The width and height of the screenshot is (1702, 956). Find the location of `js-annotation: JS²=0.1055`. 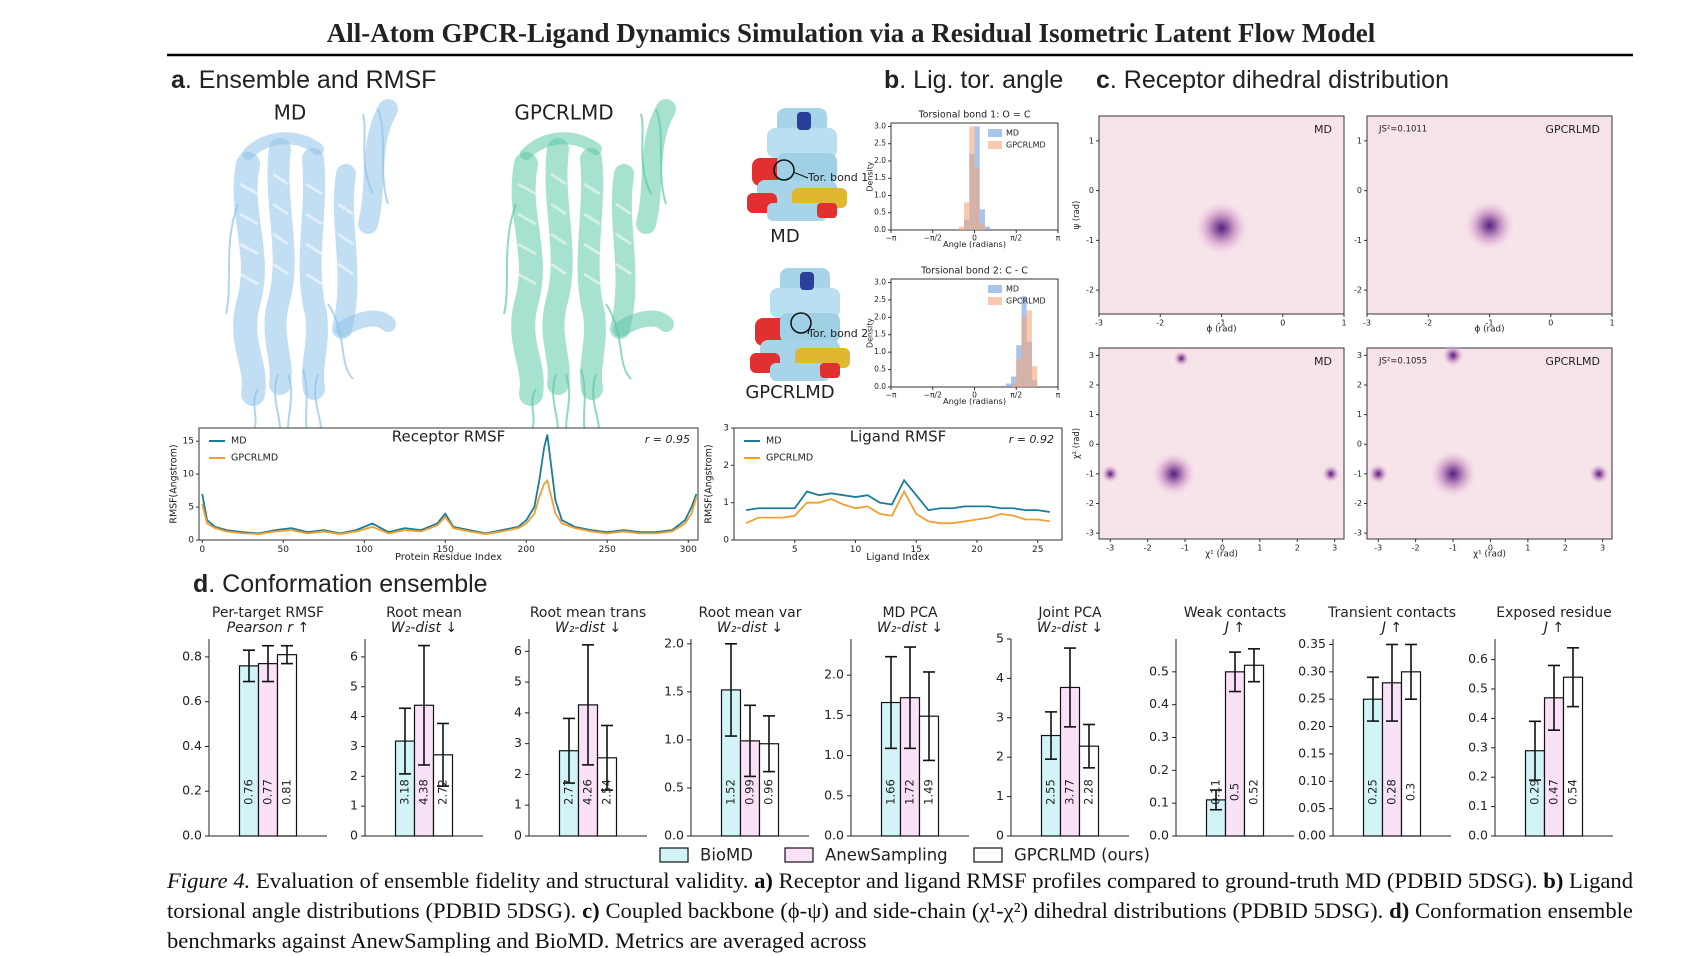

js-annotation: JS²=0.1055 is located at coordinates (1402, 362).